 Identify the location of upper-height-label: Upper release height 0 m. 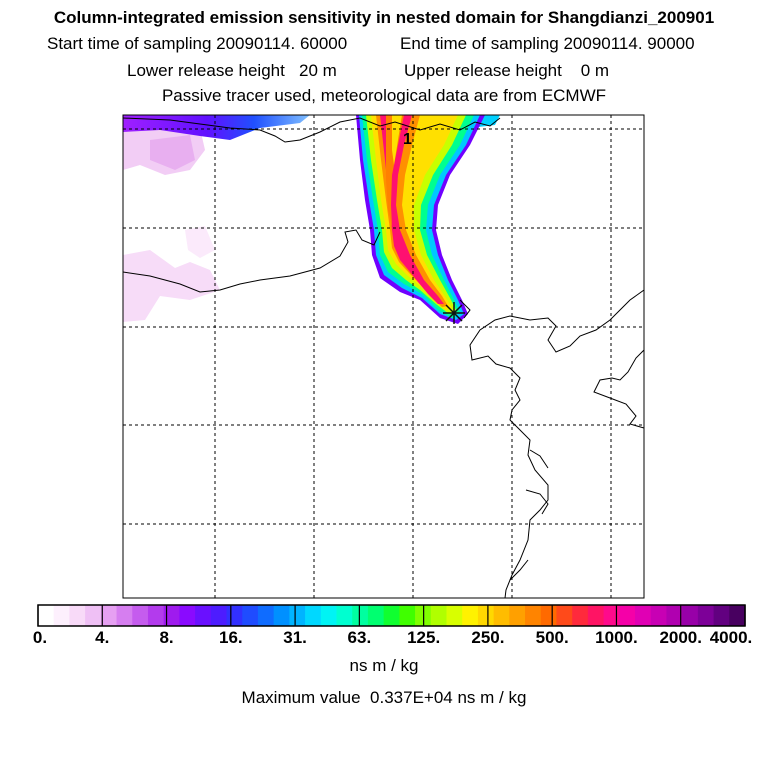
(507, 70).